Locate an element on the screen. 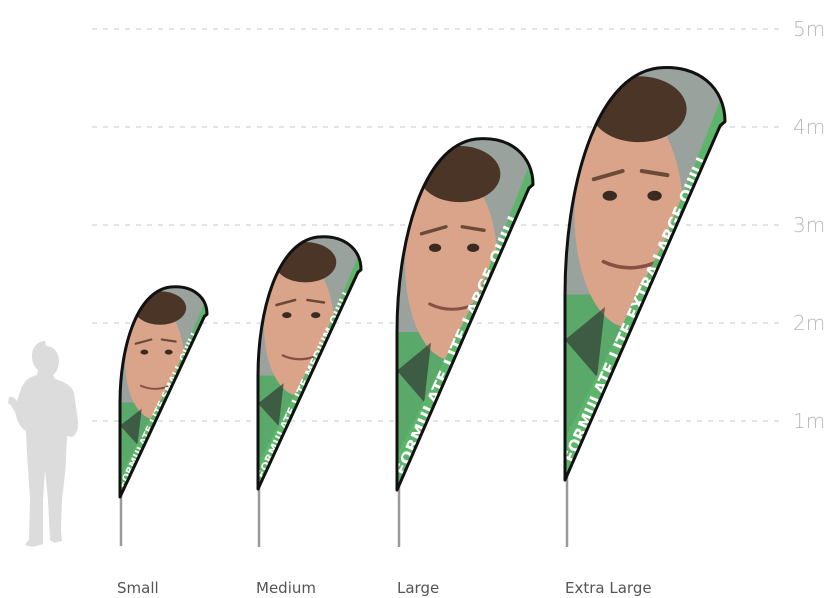 The width and height of the screenshot is (828, 598). flag-small: FORMULATE LITE SMALL QUILL is located at coordinates (163, 415).